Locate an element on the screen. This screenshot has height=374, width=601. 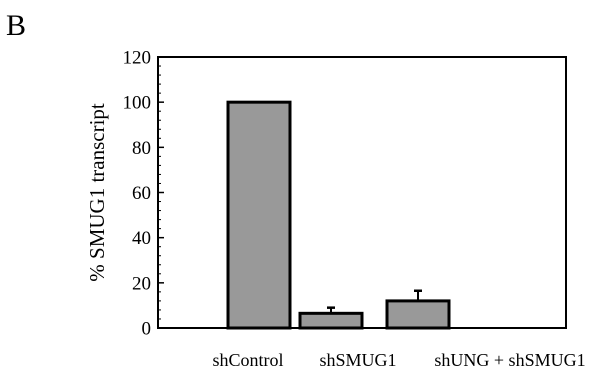
y-tick-label: 40 is located at coordinates (141, 238).